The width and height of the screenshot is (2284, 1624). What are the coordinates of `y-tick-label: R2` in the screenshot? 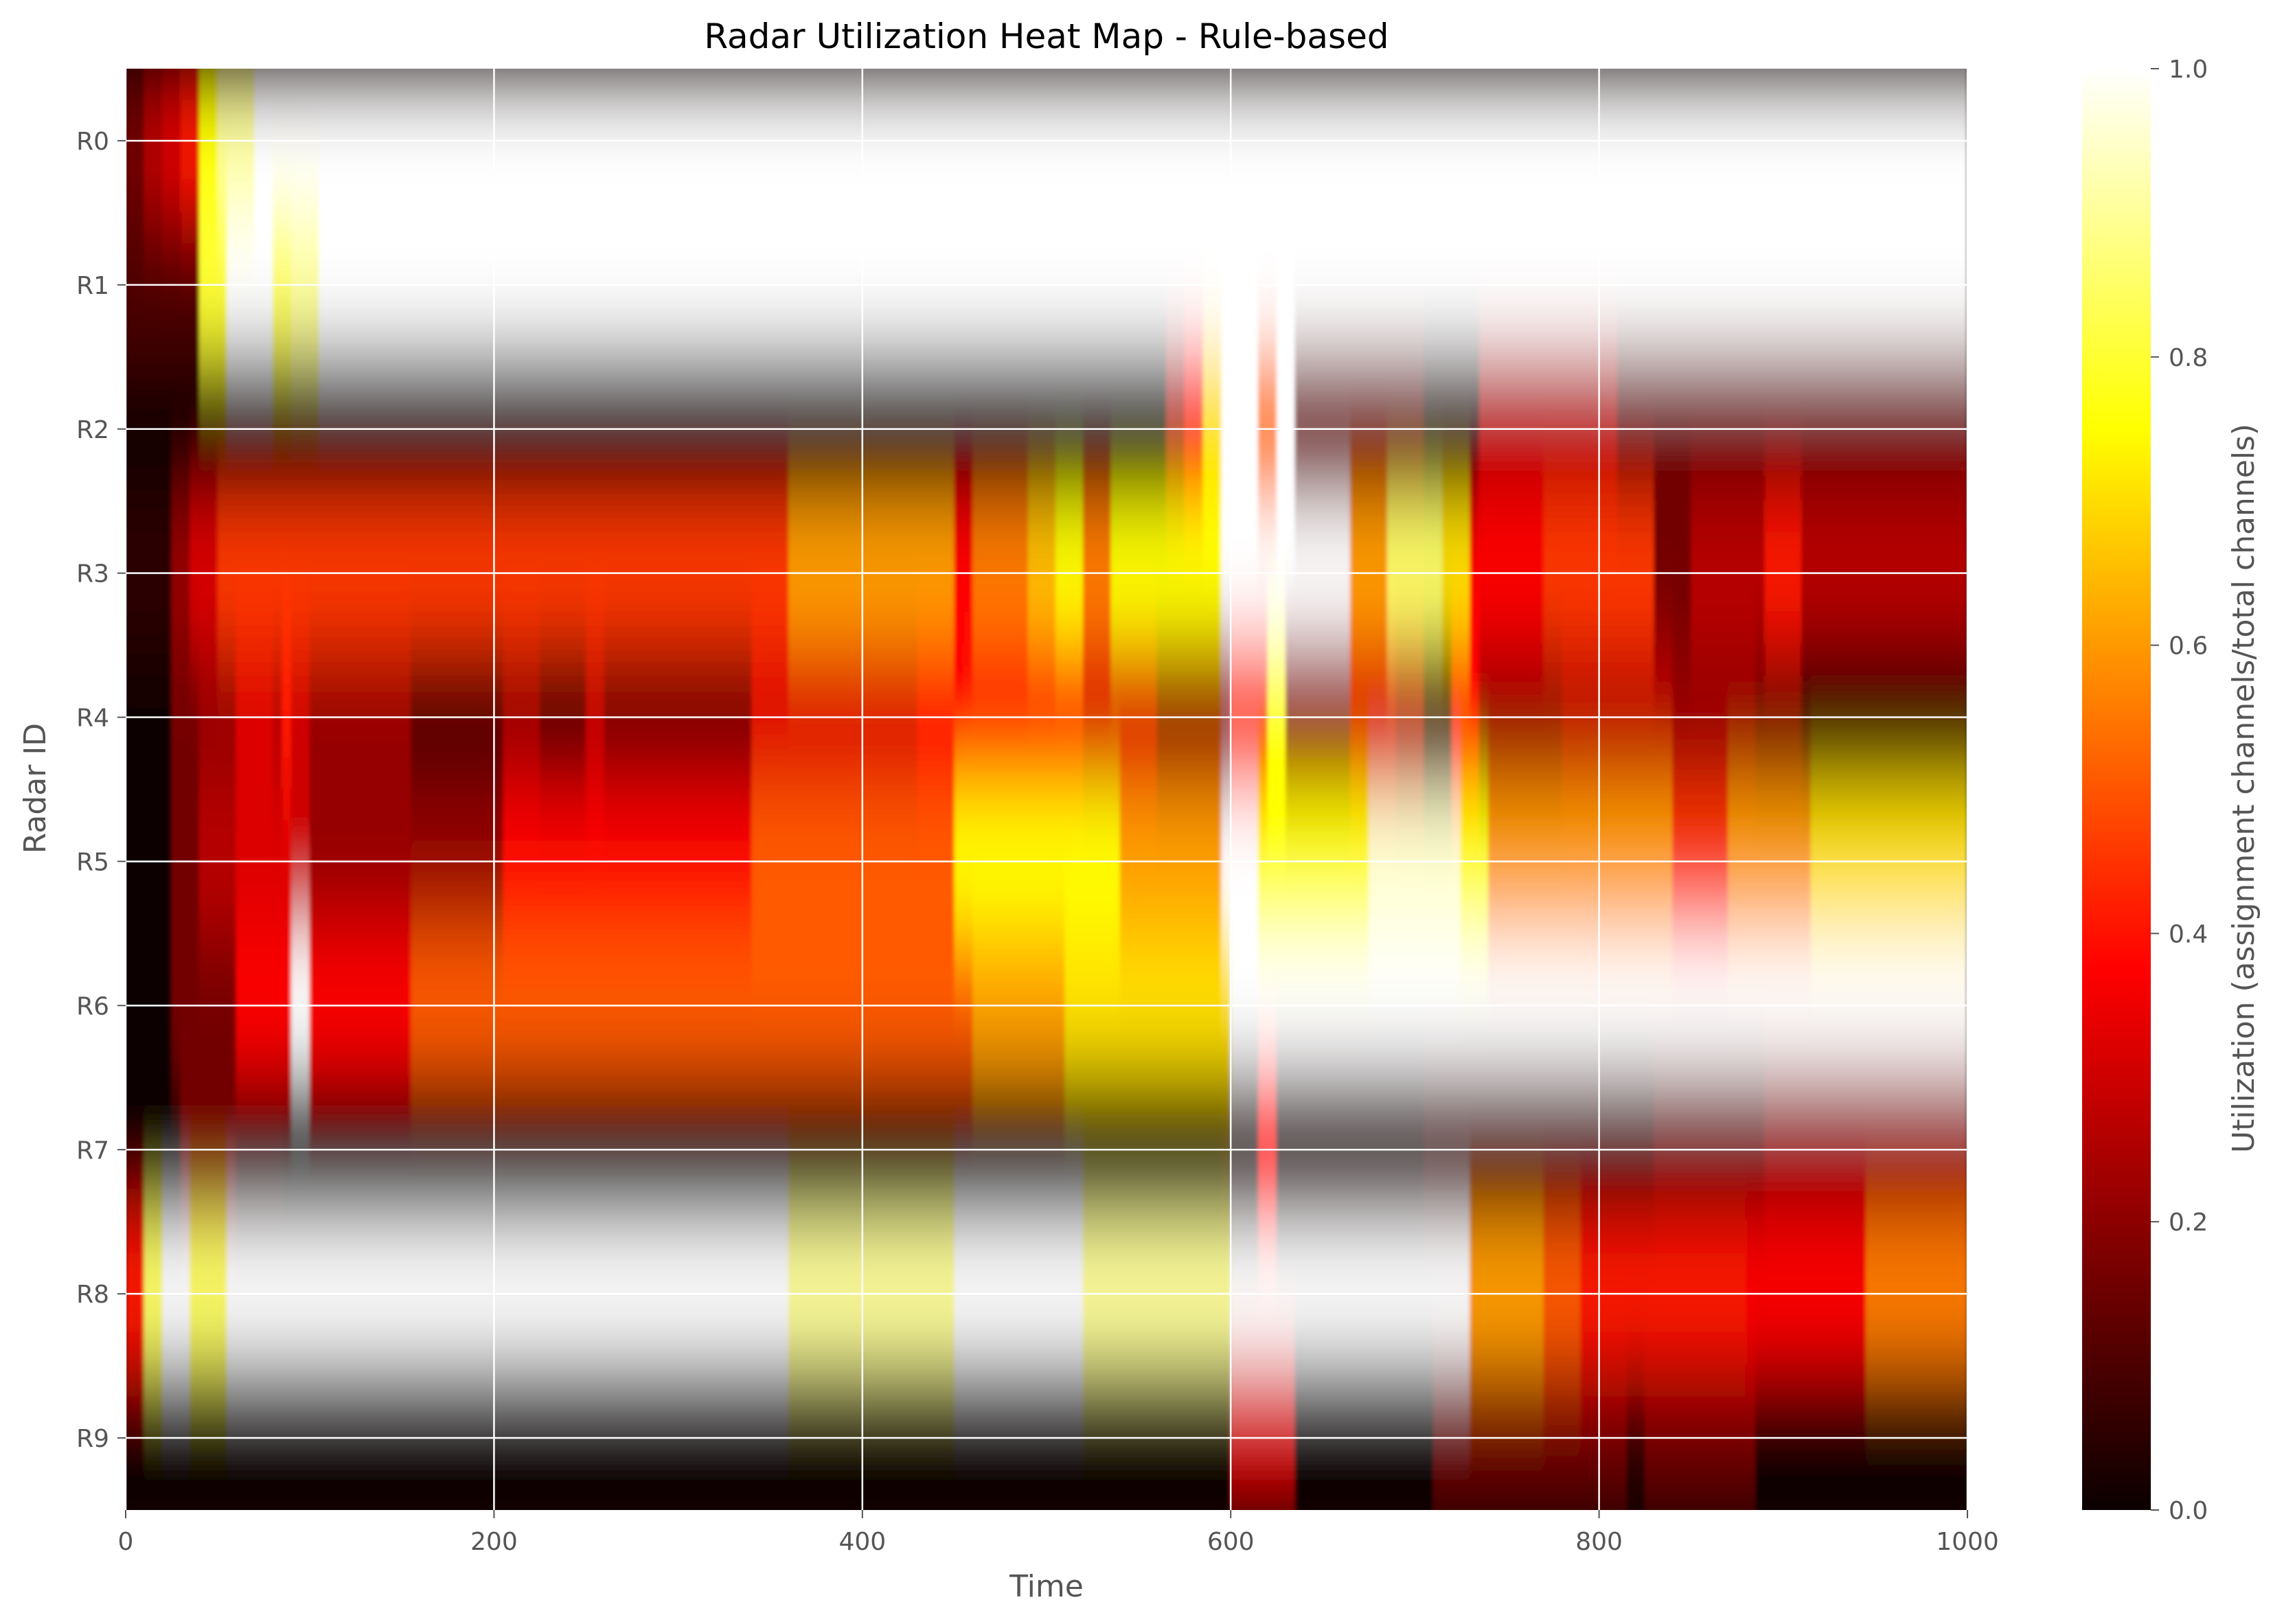 It's located at (92, 430).